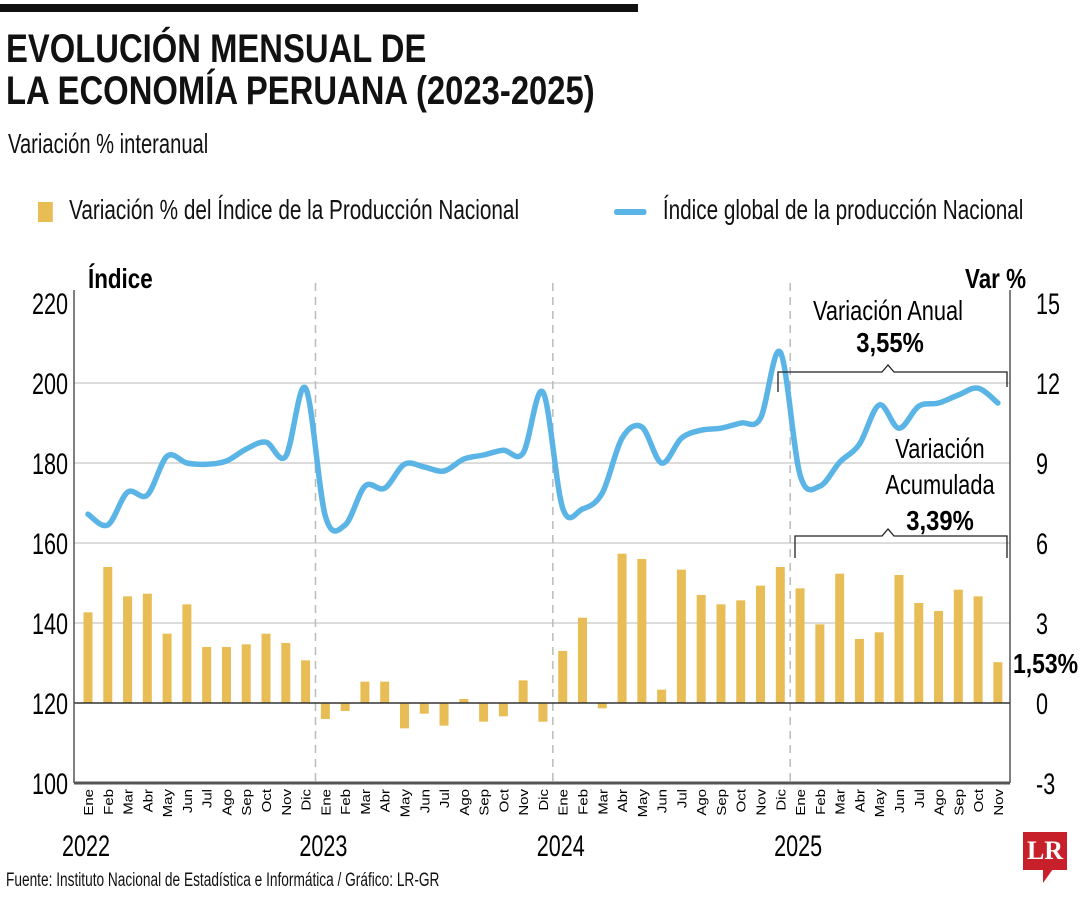 The width and height of the screenshot is (1080, 900). What do you see at coordinates (50, 463) in the screenshot?
I see `left-tick-label: 180` at bounding box center [50, 463].